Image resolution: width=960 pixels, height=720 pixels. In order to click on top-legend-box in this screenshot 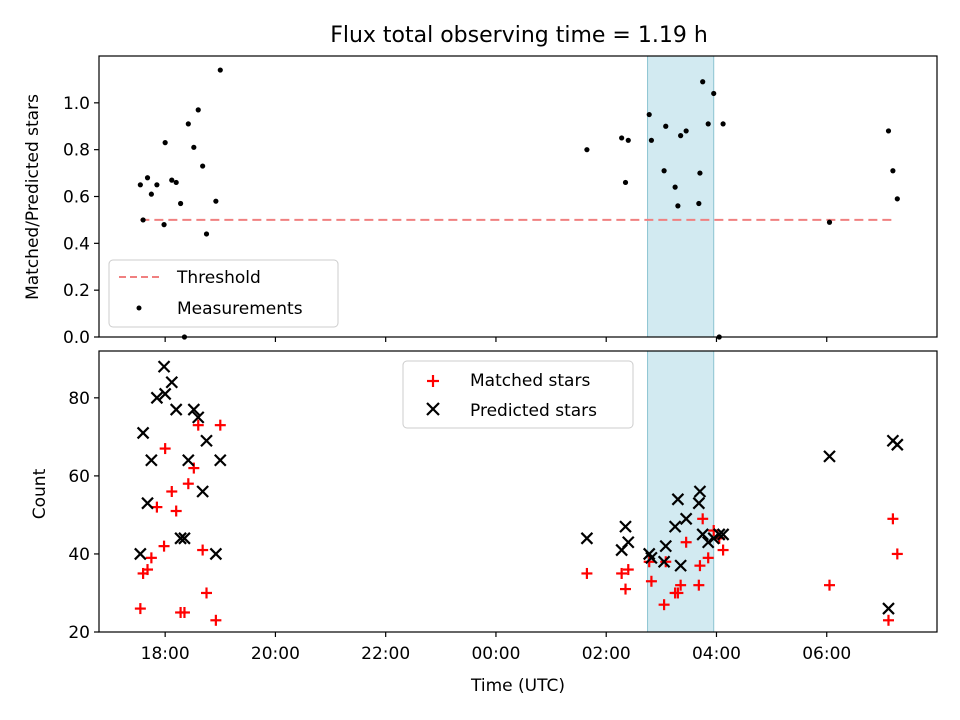, I will do `click(223, 293)`.